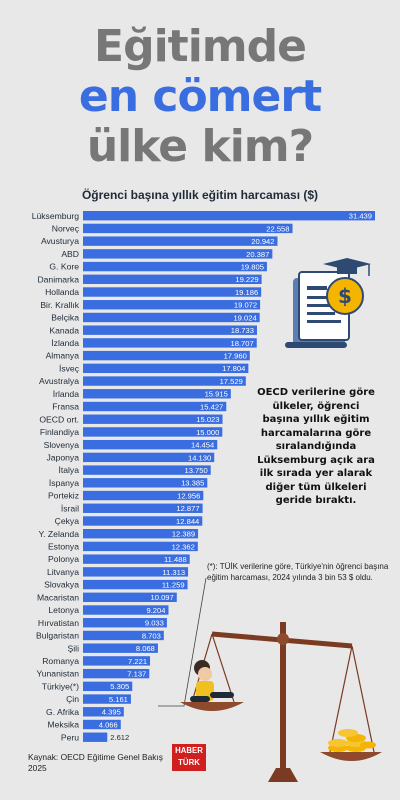 The image size is (400, 800). I want to click on value-label: 17.960, so click(235, 356).